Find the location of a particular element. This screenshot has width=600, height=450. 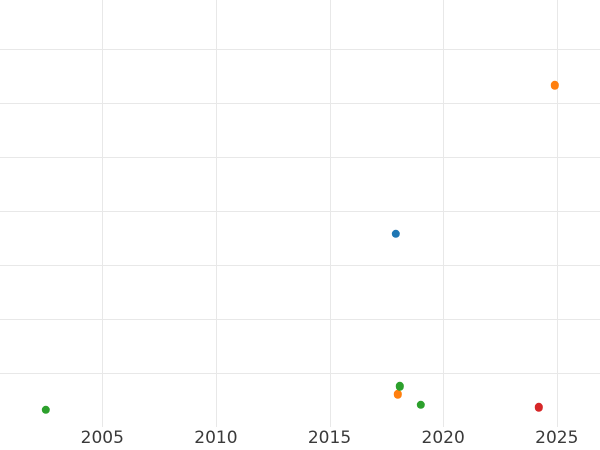

x-tick-label: 2025 is located at coordinates (557, 438).